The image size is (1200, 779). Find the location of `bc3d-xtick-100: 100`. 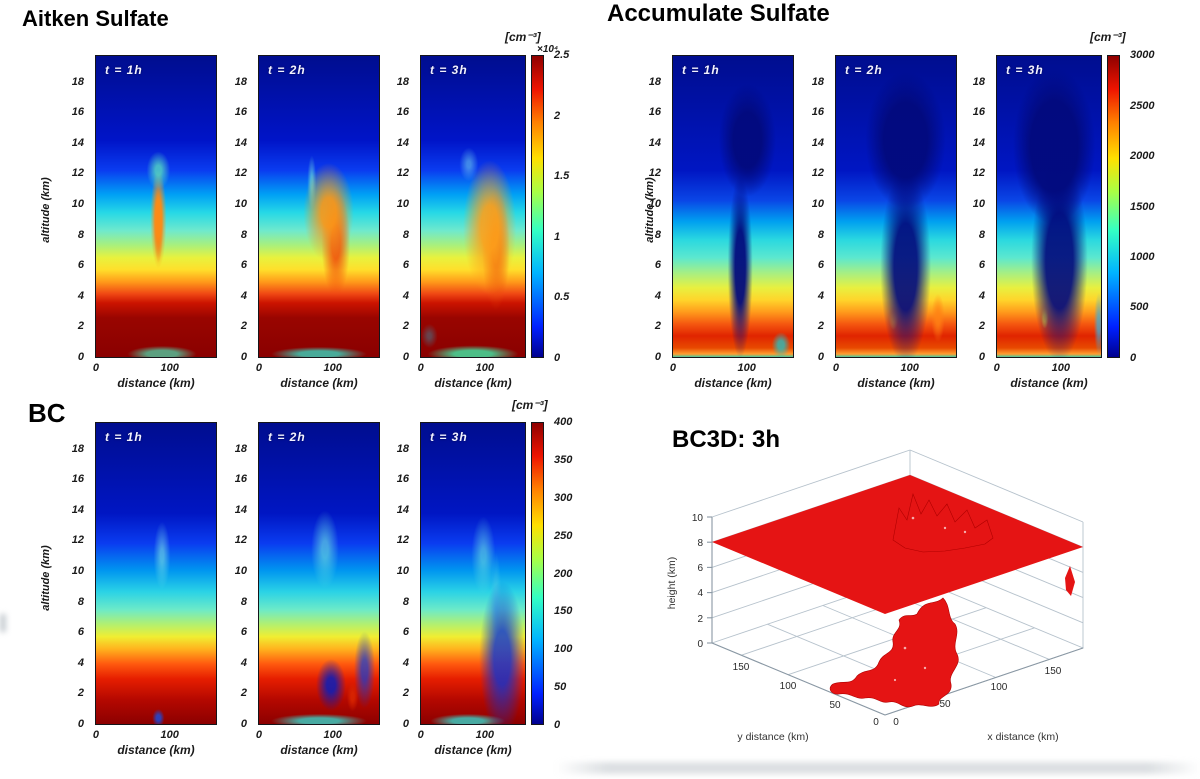

bc3d-xtick-100: 100 is located at coordinates (999, 687).